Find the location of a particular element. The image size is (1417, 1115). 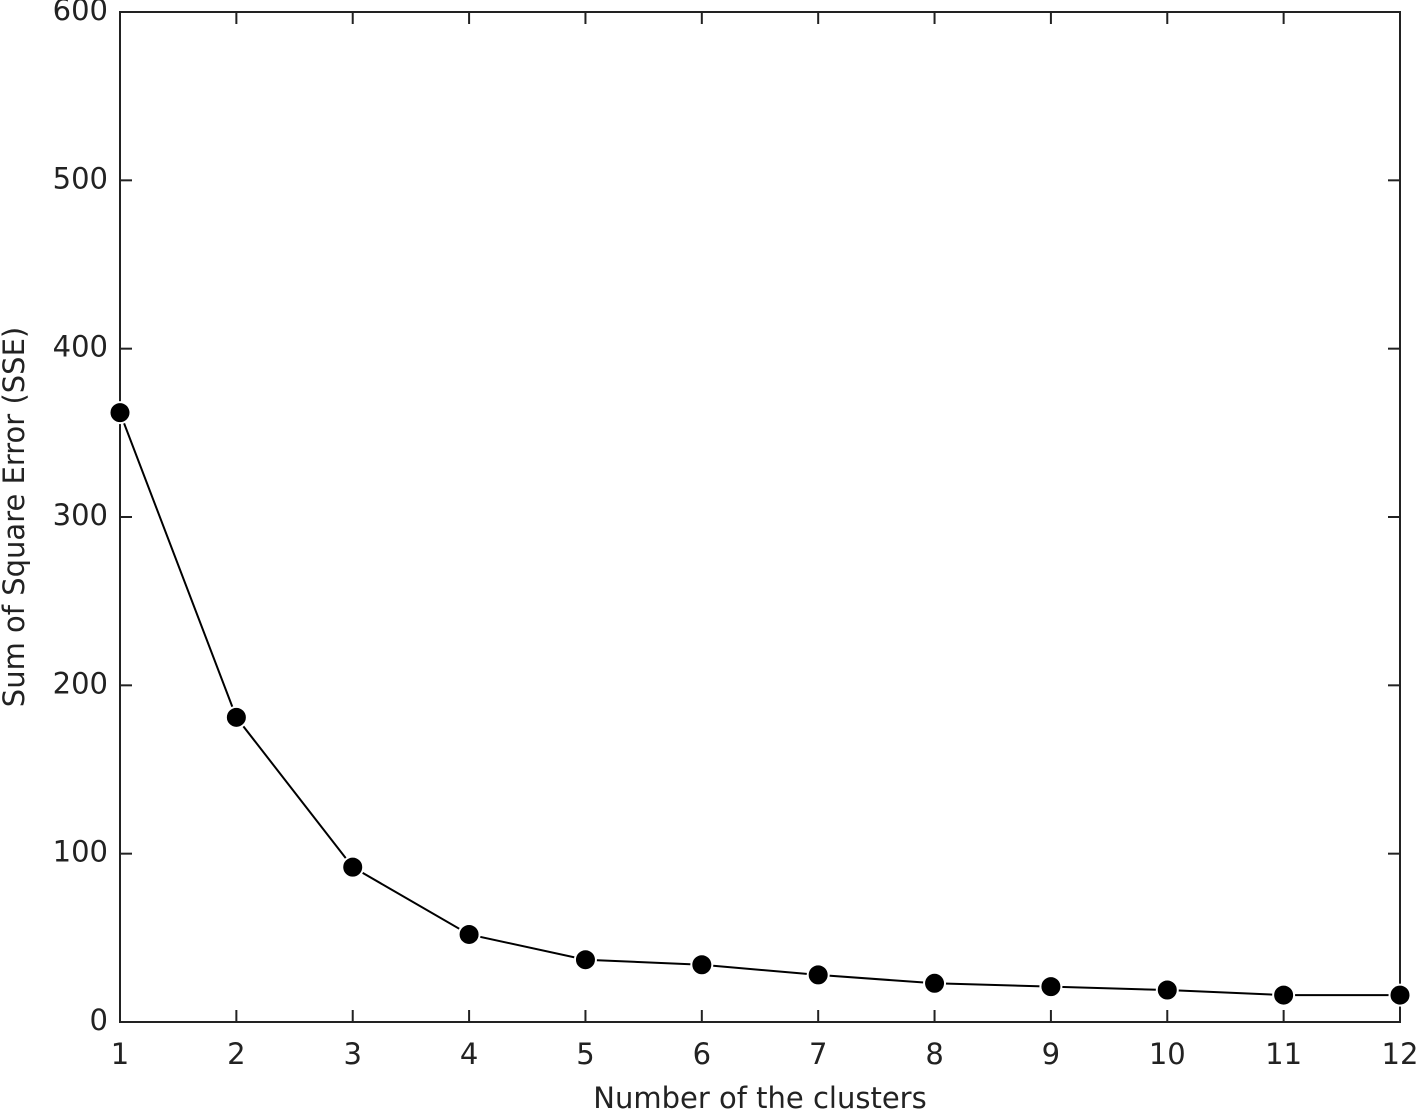

x-tick-label: 10 is located at coordinates (1167, 1054).